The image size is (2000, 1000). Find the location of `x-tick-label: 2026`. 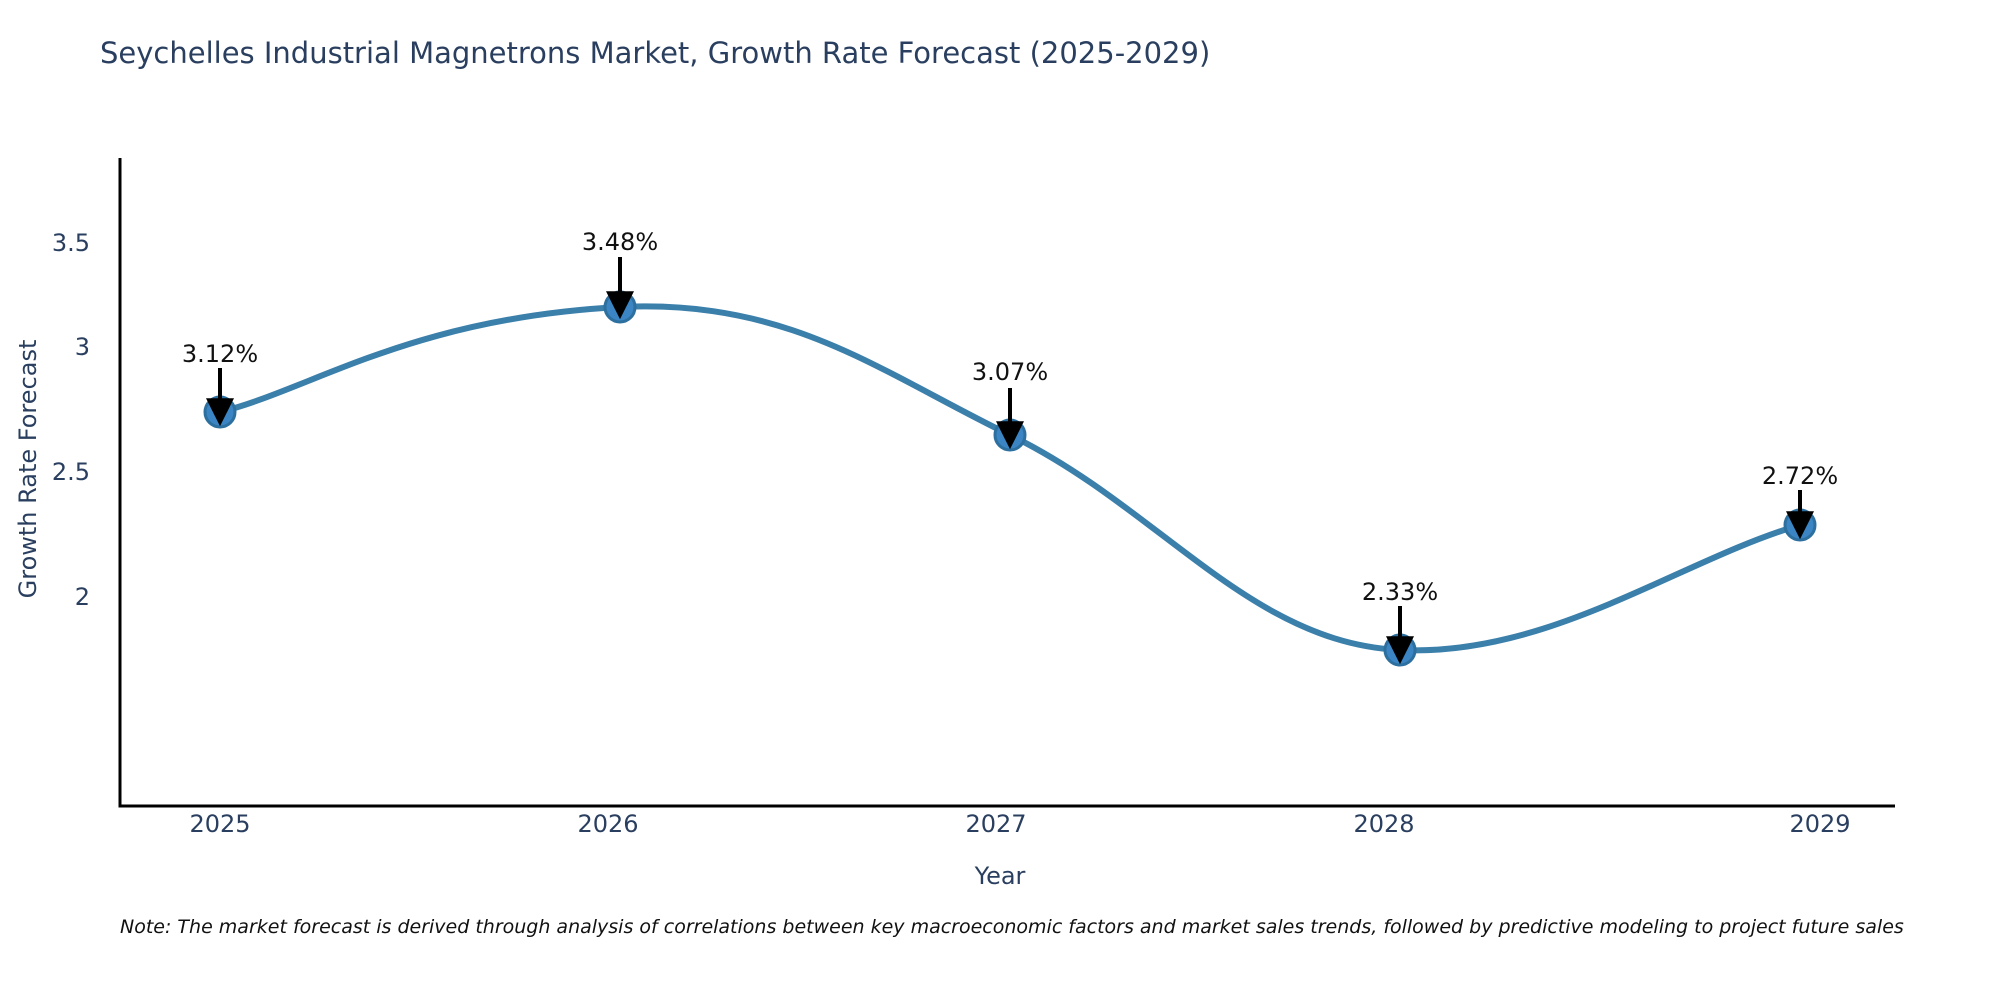

x-tick-label: 2026 is located at coordinates (608, 824).